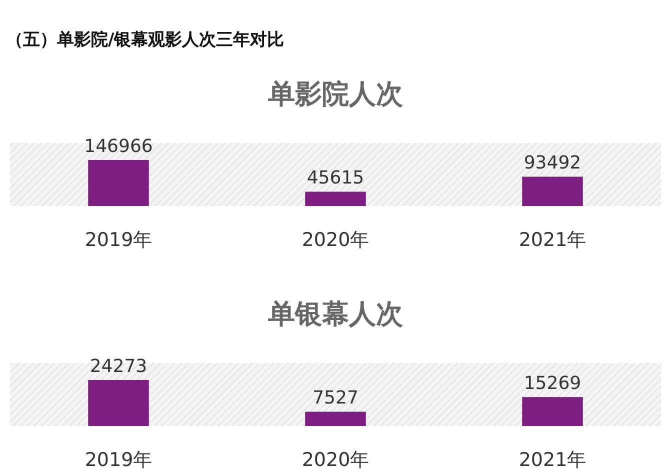  I want to click on data-label: 146966, so click(118, 146).